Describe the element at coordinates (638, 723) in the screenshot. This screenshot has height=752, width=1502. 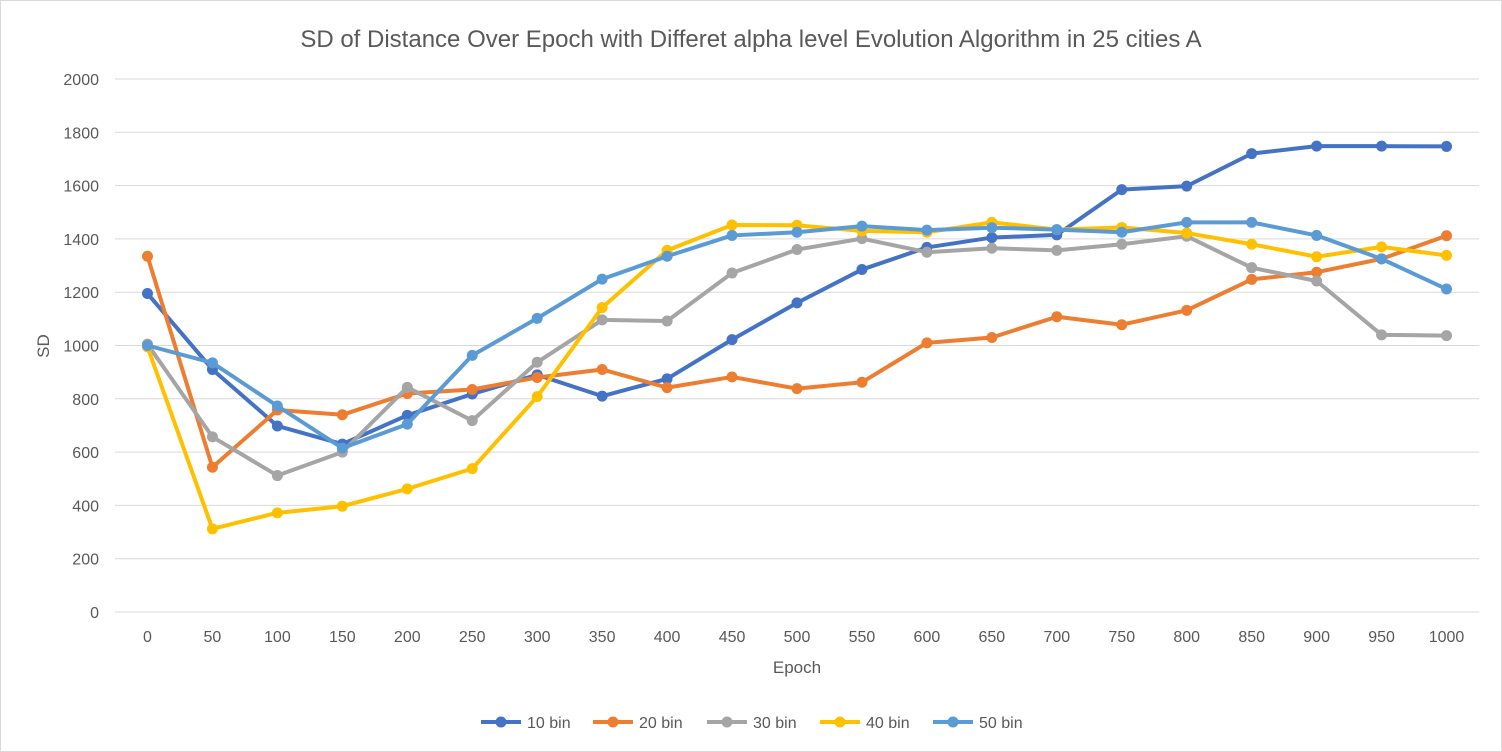
I see `legend-item: 20 bin` at that location.